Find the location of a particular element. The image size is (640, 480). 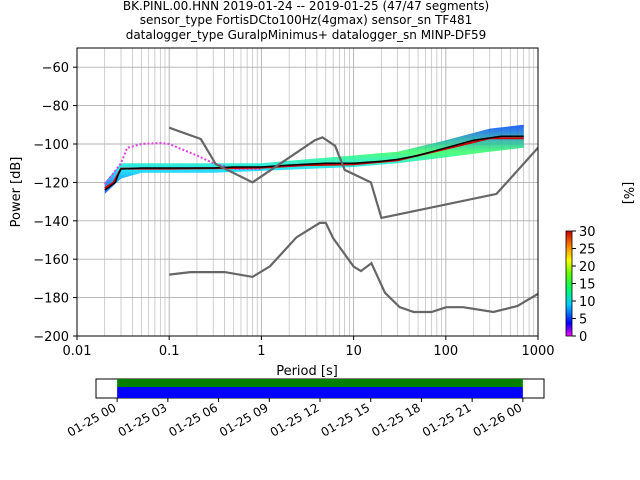

time-coverage-bottom-bar is located at coordinates (320, 392).